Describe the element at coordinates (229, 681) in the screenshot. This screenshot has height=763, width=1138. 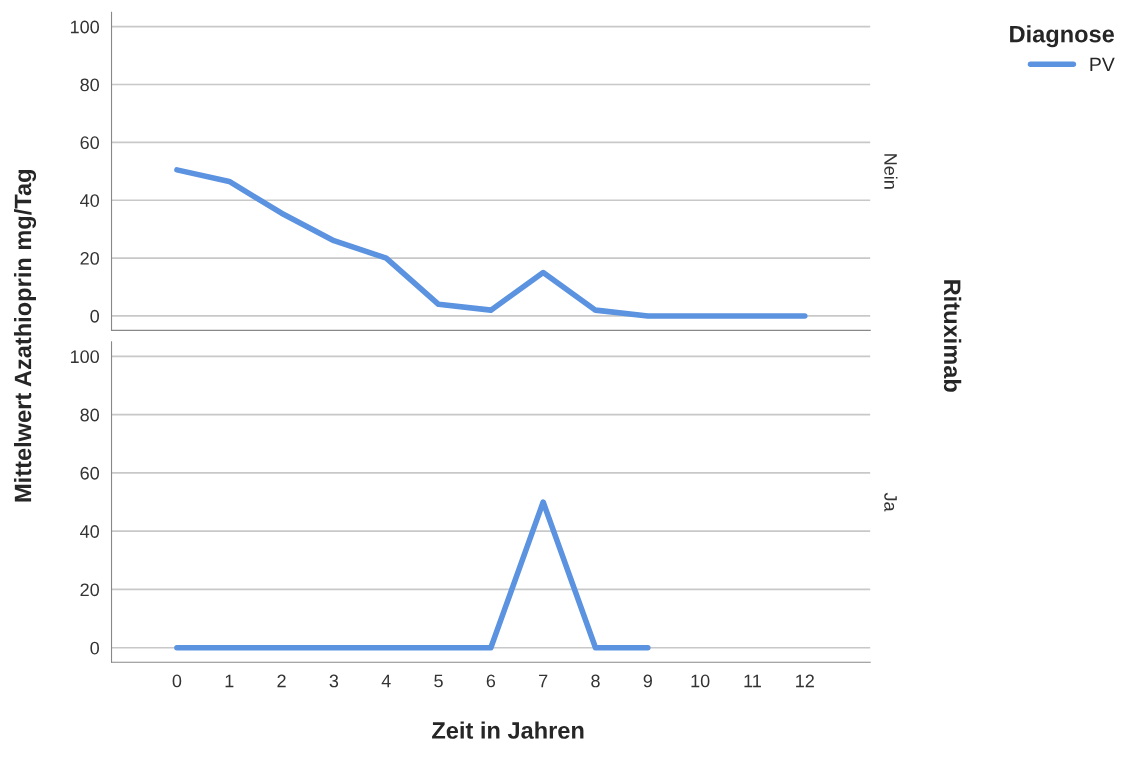
I see `x-tick-label: 1` at that location.